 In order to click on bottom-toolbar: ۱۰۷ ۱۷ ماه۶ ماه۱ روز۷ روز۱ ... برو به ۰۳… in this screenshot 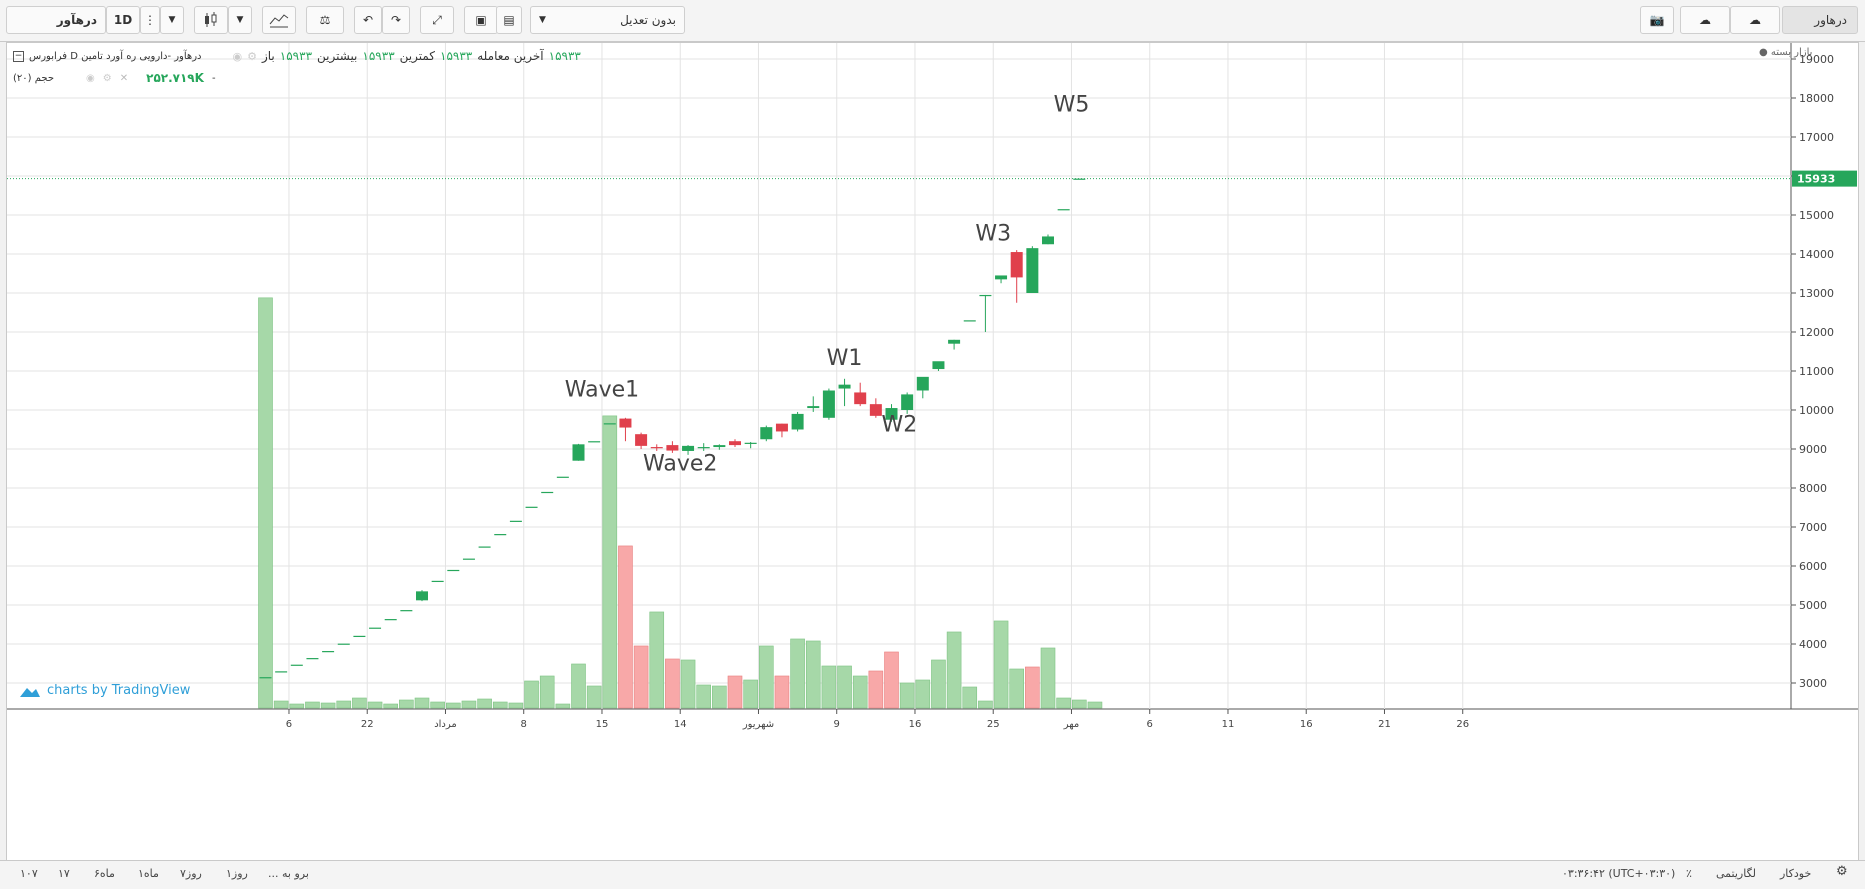, I will do `click(932, 874)`.